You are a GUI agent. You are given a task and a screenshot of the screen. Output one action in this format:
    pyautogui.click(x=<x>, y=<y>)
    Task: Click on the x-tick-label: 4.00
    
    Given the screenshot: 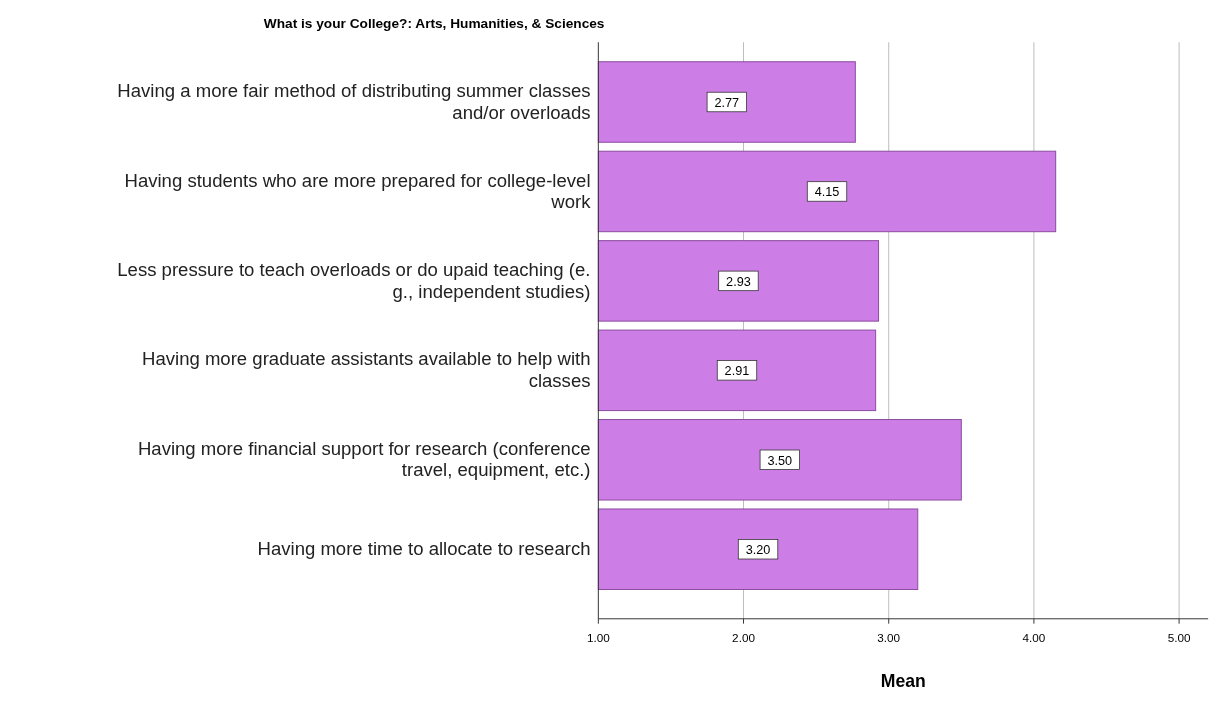 What is the action you would take?
    pyautogui.click(x=1034, y=638)
    